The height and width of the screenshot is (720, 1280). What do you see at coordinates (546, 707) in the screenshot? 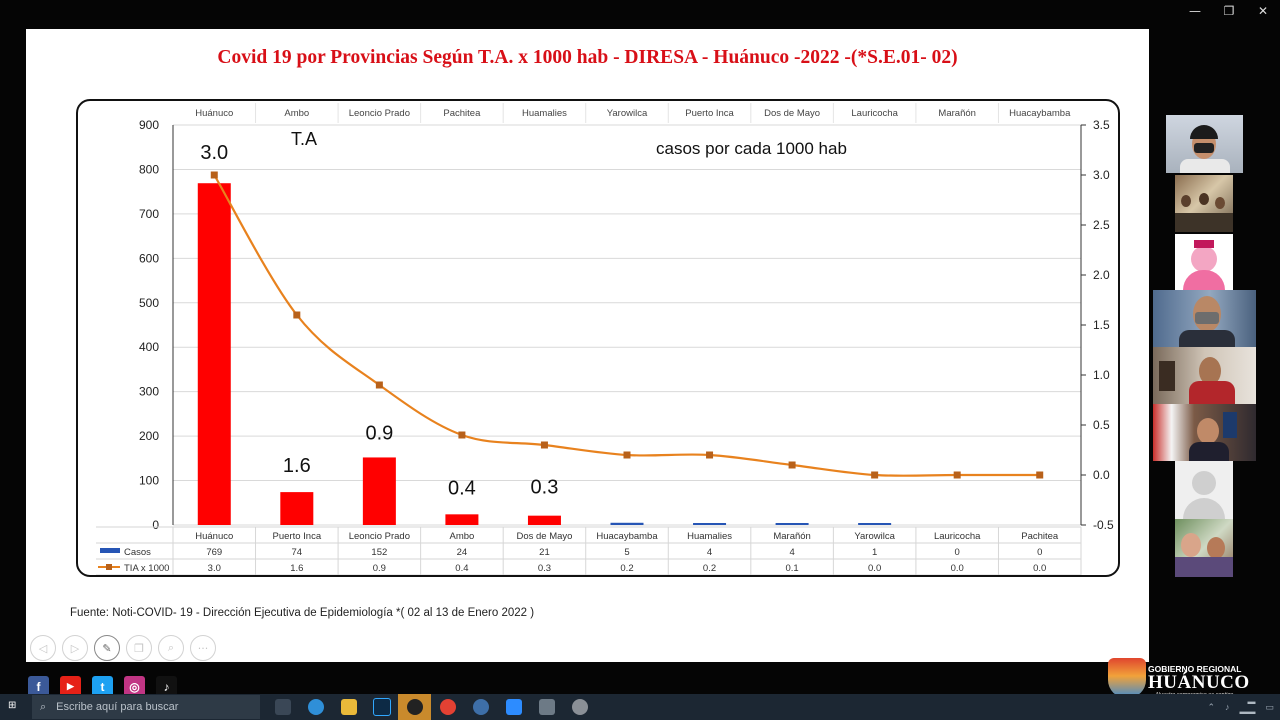
I see `app-icon` at bounding box center [546, 707].